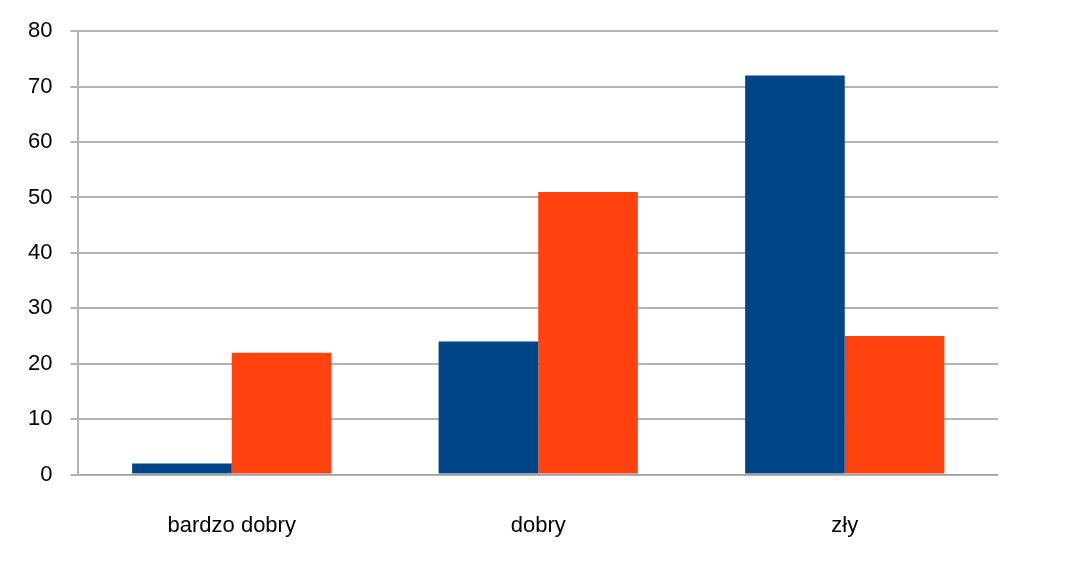 This screenshot has height=579, width=1068. I want to click on y-tick-label: 80, so click(40, 30).